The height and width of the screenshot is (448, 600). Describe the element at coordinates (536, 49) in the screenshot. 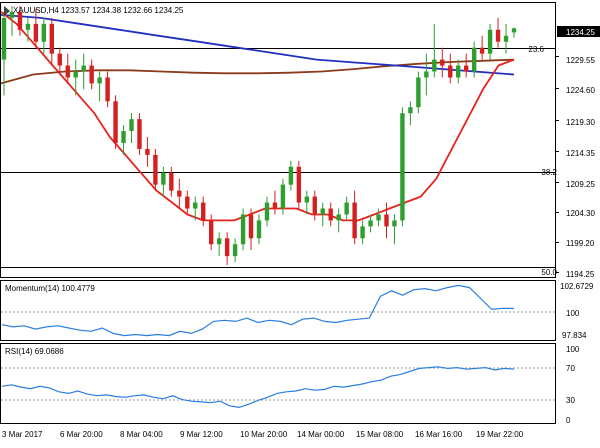

I see `fibo-label-23: 23.6` at that location.